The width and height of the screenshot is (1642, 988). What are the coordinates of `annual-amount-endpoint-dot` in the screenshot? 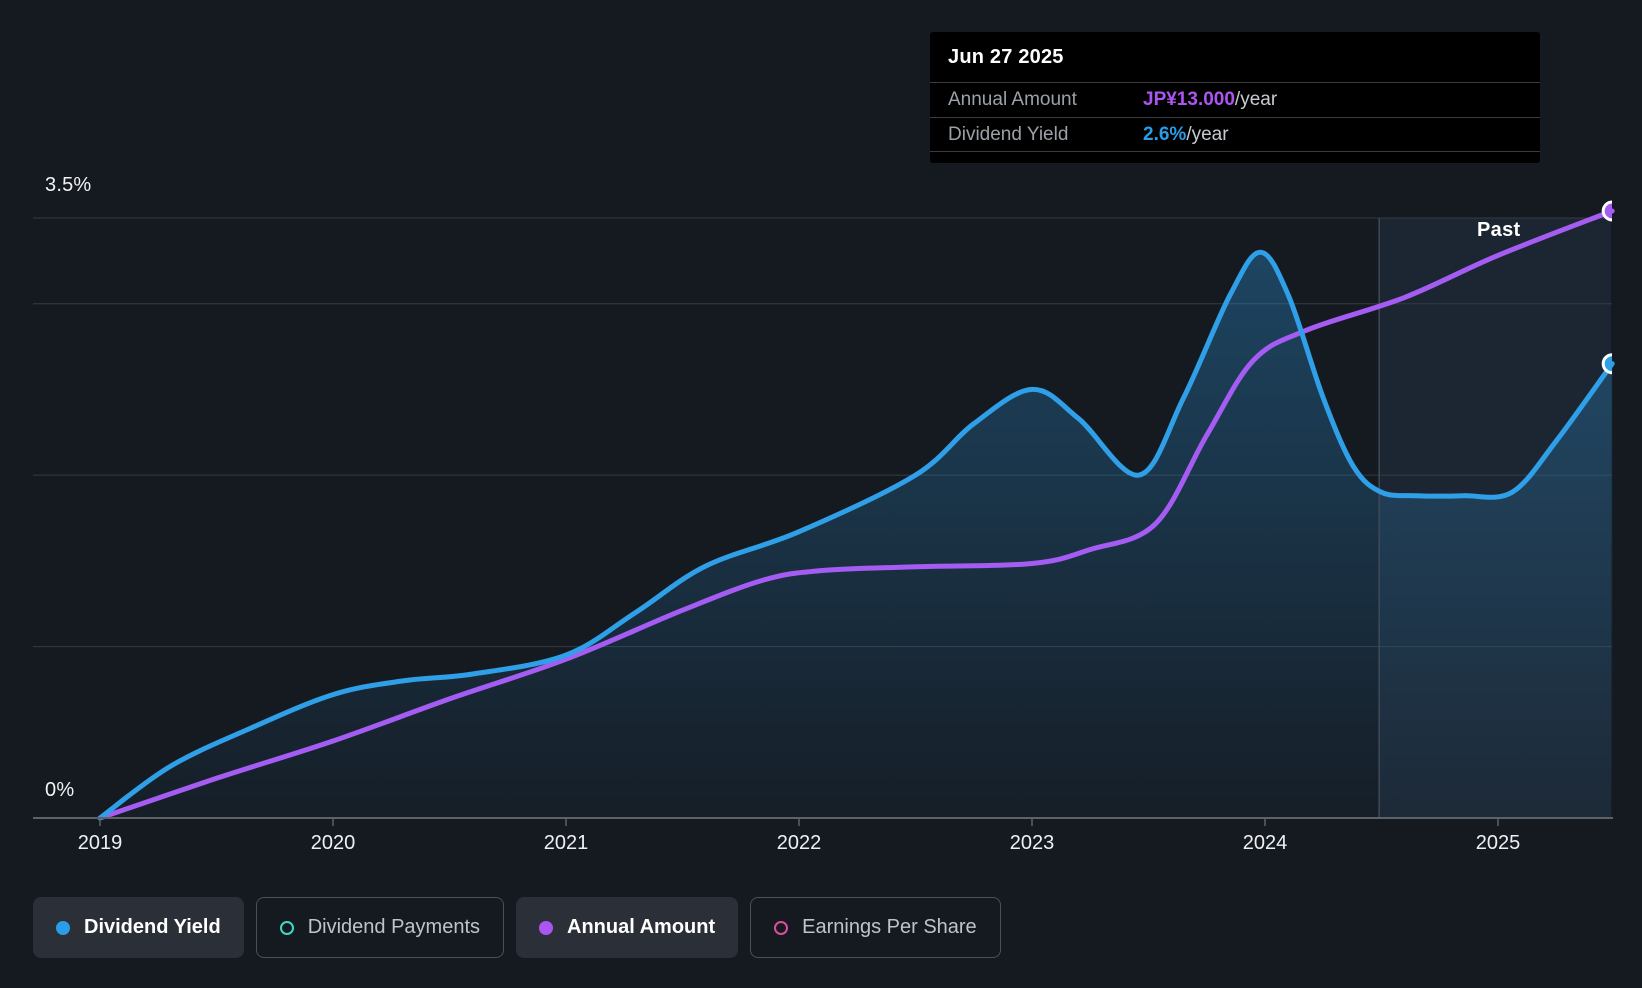 It's located at (1606, 211).